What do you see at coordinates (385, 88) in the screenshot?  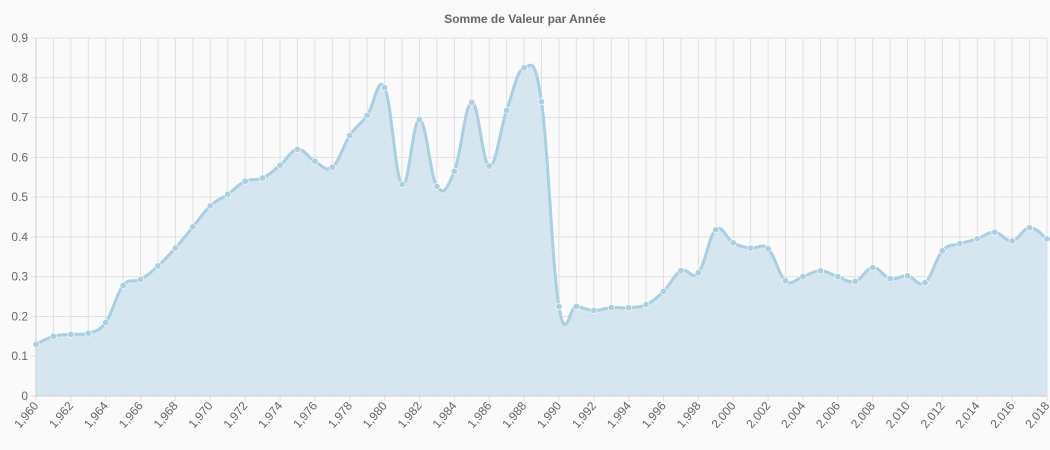 I see `data-point-1980` at bounding box center [385, 88].